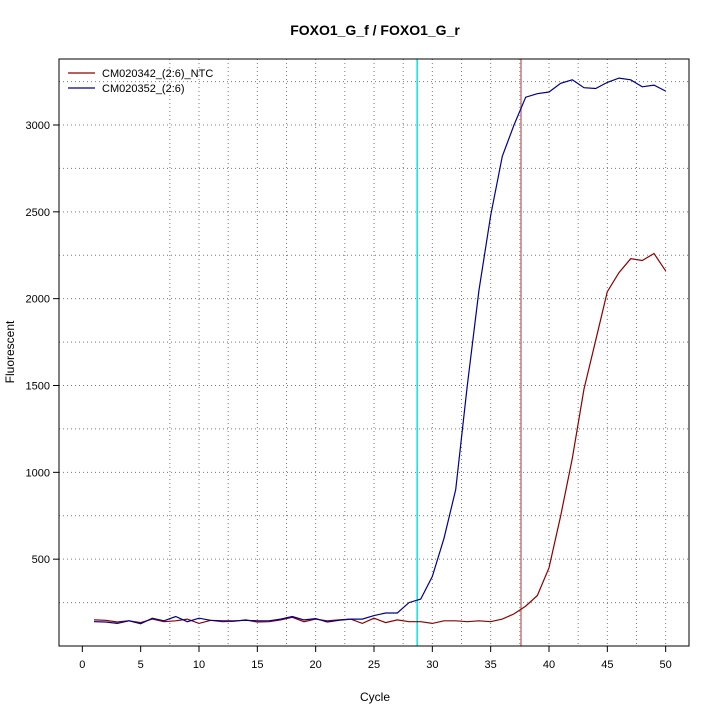  I want to click on x-tick-label: 0, so click(82, 665).